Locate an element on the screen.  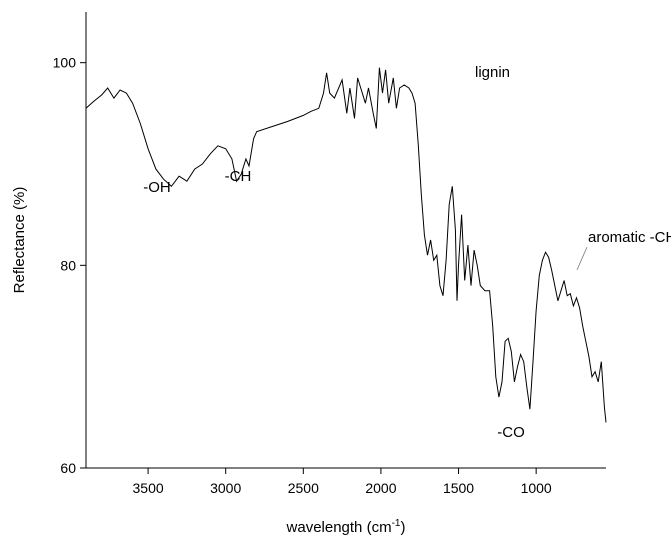
x-axis-label: wavelength (cm-1) is located at coordinates (346, 527).